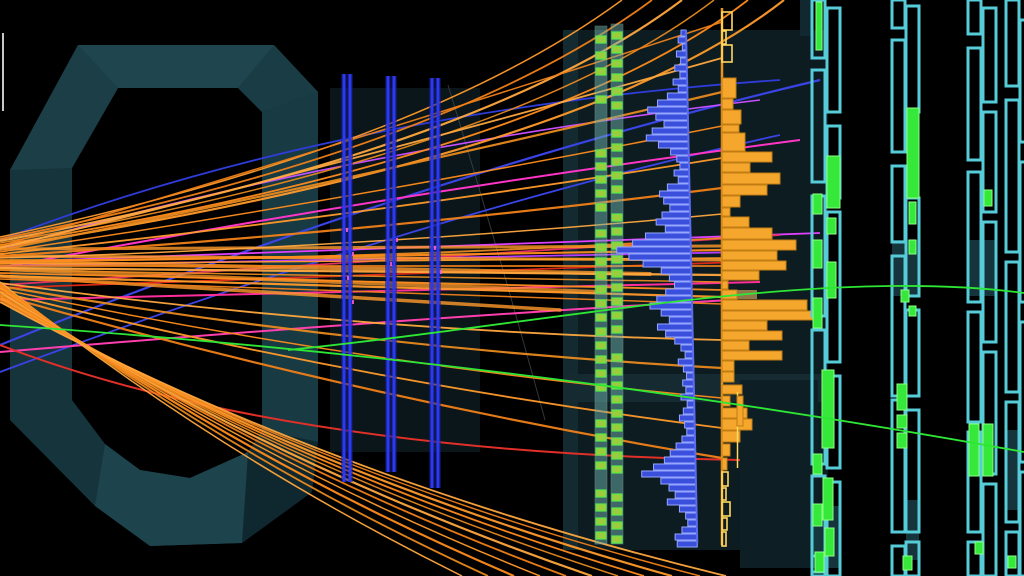 This screenshot has width=1024, height=576. What do you see at coordinates (441, 272) in the screenshot?
I see `silicon-hit` at bounding box center [441, 272].